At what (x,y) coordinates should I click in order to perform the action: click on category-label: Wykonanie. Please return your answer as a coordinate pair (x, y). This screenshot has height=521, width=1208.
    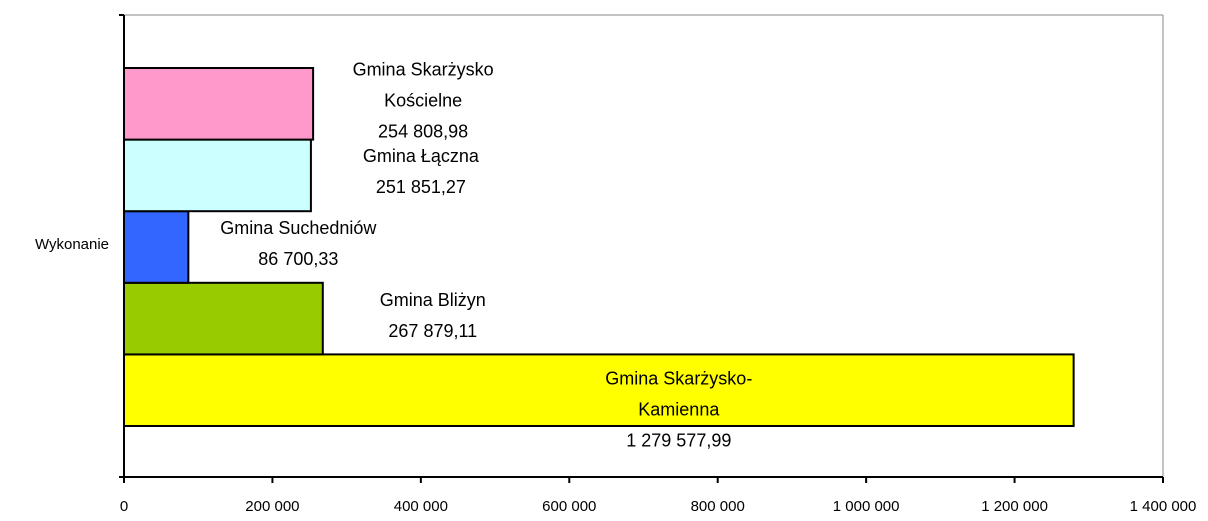
    Looking at the image, I should click on (72, 244).